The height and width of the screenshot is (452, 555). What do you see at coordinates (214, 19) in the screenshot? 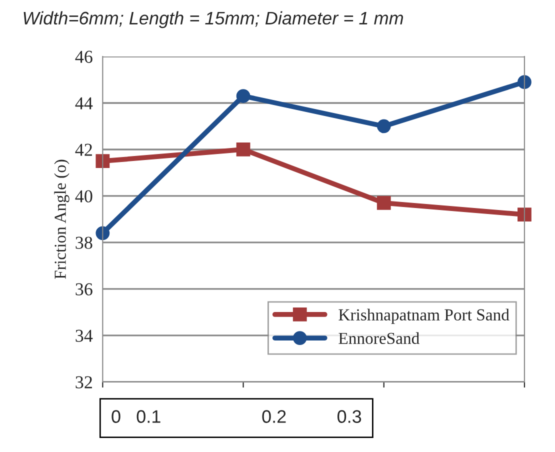
I see `chart-title: Width=6mm; Length = 15mm; Diameter = 1 mm` at bounding box center [214, 19].